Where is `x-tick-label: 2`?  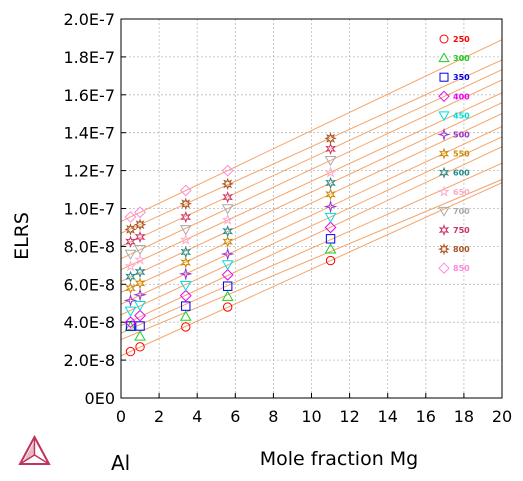 x-tick-label: 2 is located at coordinates (159, 416).